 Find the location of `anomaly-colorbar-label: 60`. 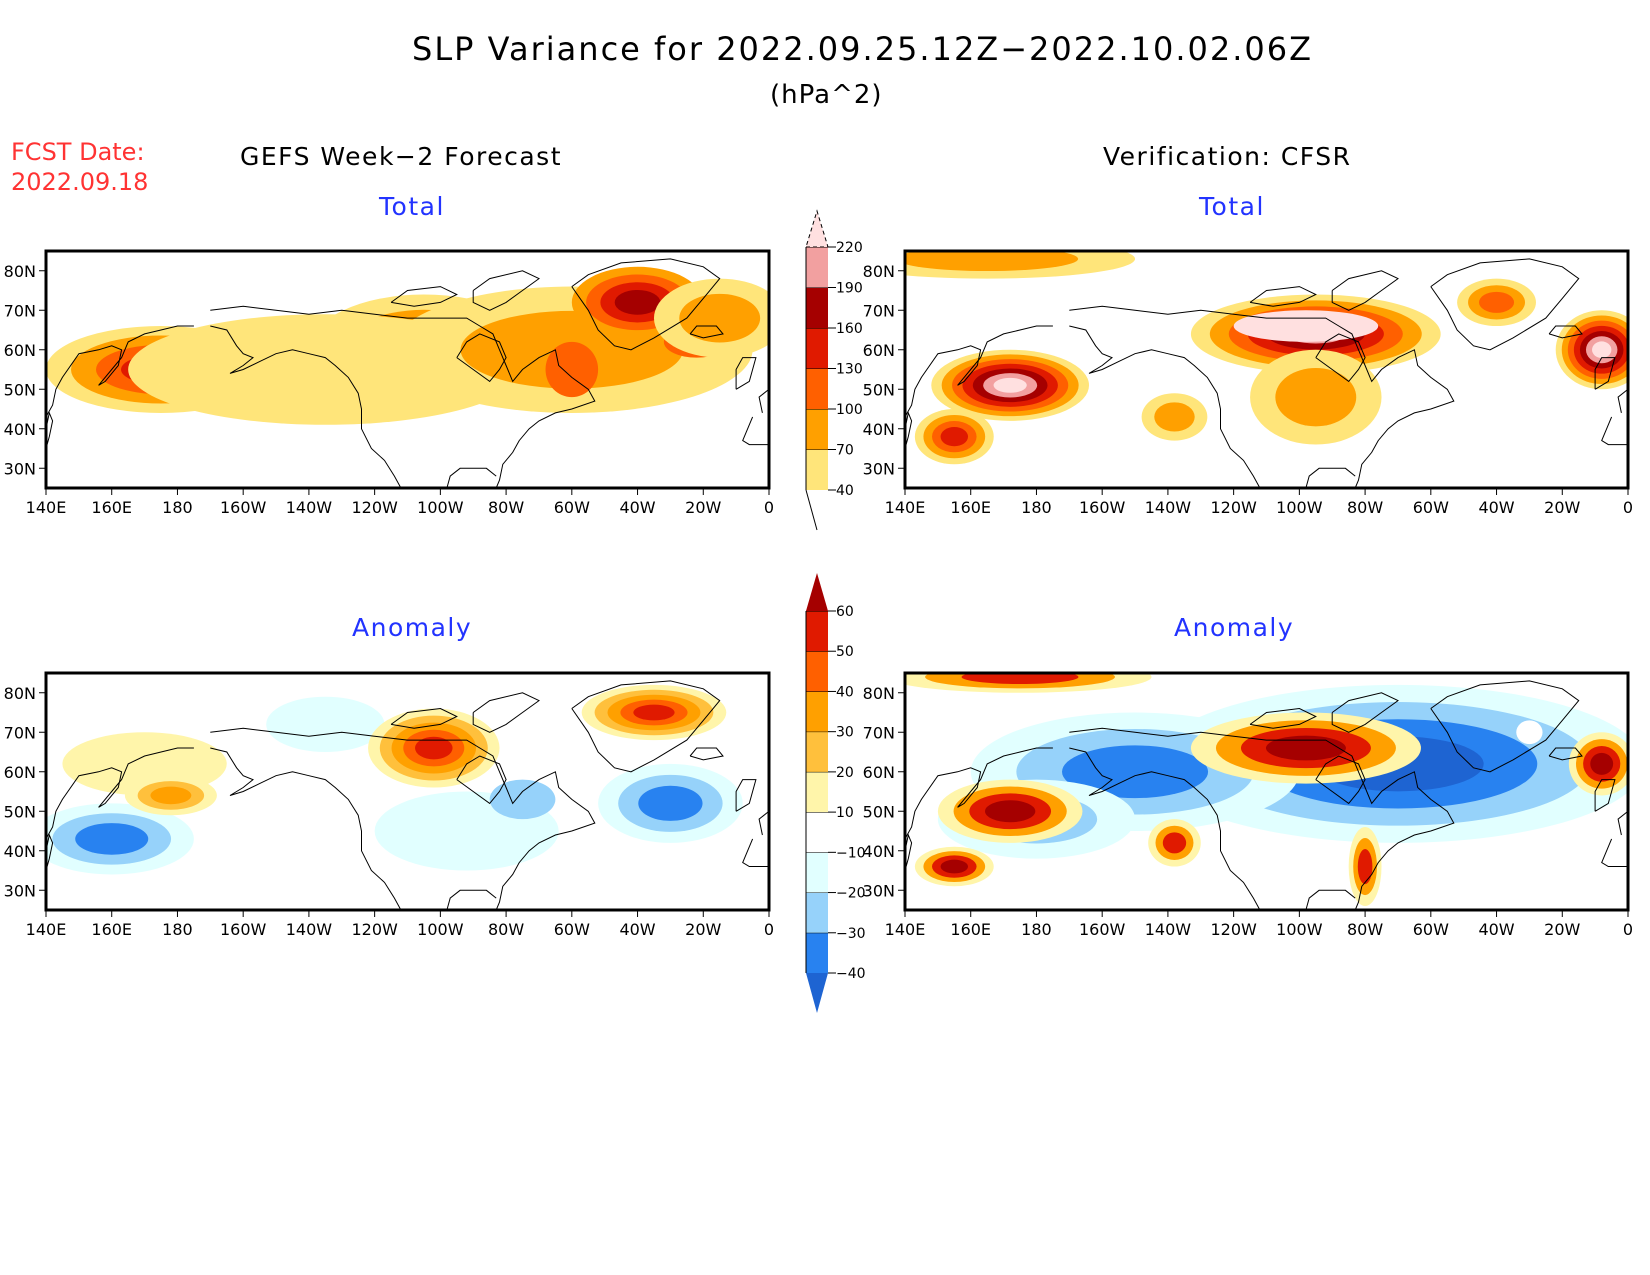

anomaly-colorbar-label: 60 is located at coordinates (845, 612).